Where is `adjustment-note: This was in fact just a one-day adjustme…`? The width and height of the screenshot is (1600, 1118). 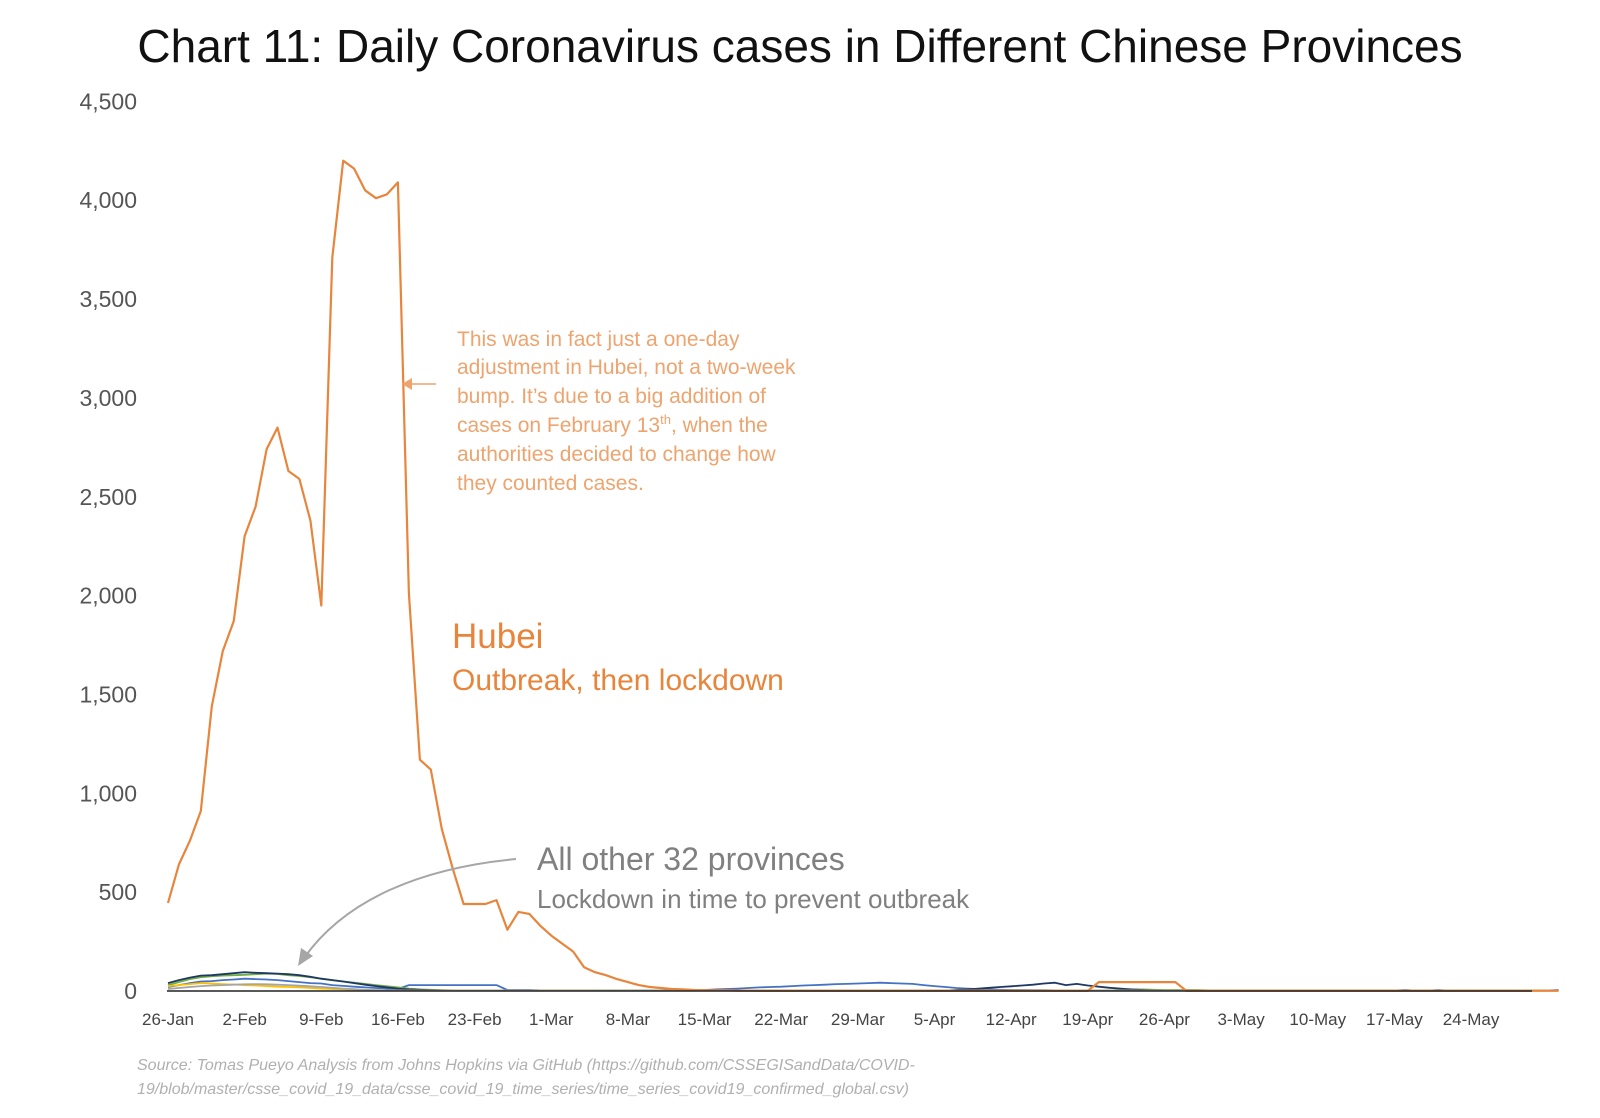
adjustment-note: This was in fact just a one-day adjustme… is located at coordinates (599, 411).